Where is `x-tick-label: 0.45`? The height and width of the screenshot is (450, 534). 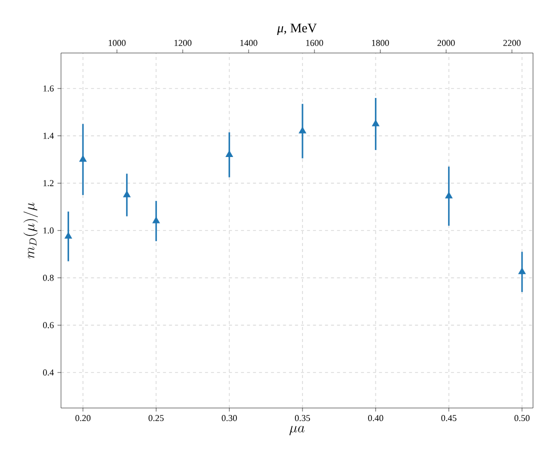
x-tick-label: 0.45 is located at coordinates (448, 418).